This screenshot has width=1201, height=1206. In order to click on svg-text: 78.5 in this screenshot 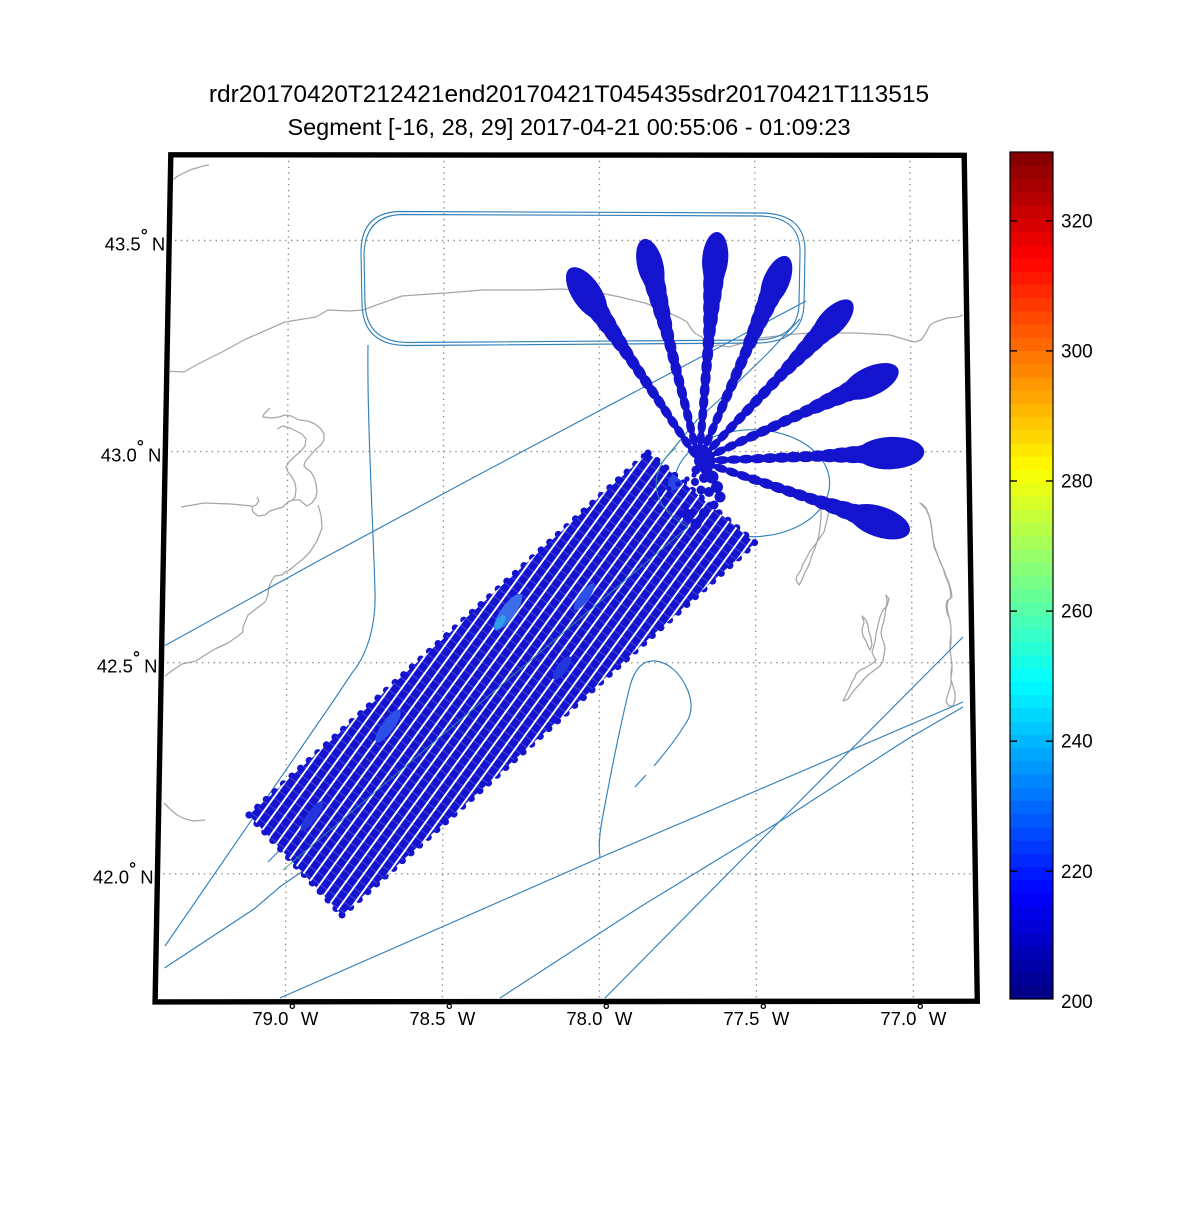, I will do `click(427, 1018)`.